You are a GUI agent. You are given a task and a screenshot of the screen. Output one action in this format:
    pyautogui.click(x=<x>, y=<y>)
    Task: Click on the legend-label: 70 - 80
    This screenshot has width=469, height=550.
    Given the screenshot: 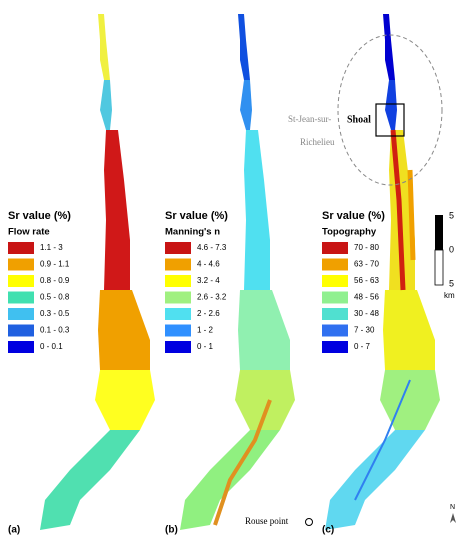 What is the action you would take?
    pyautogui.click(x=366, y=247)
    